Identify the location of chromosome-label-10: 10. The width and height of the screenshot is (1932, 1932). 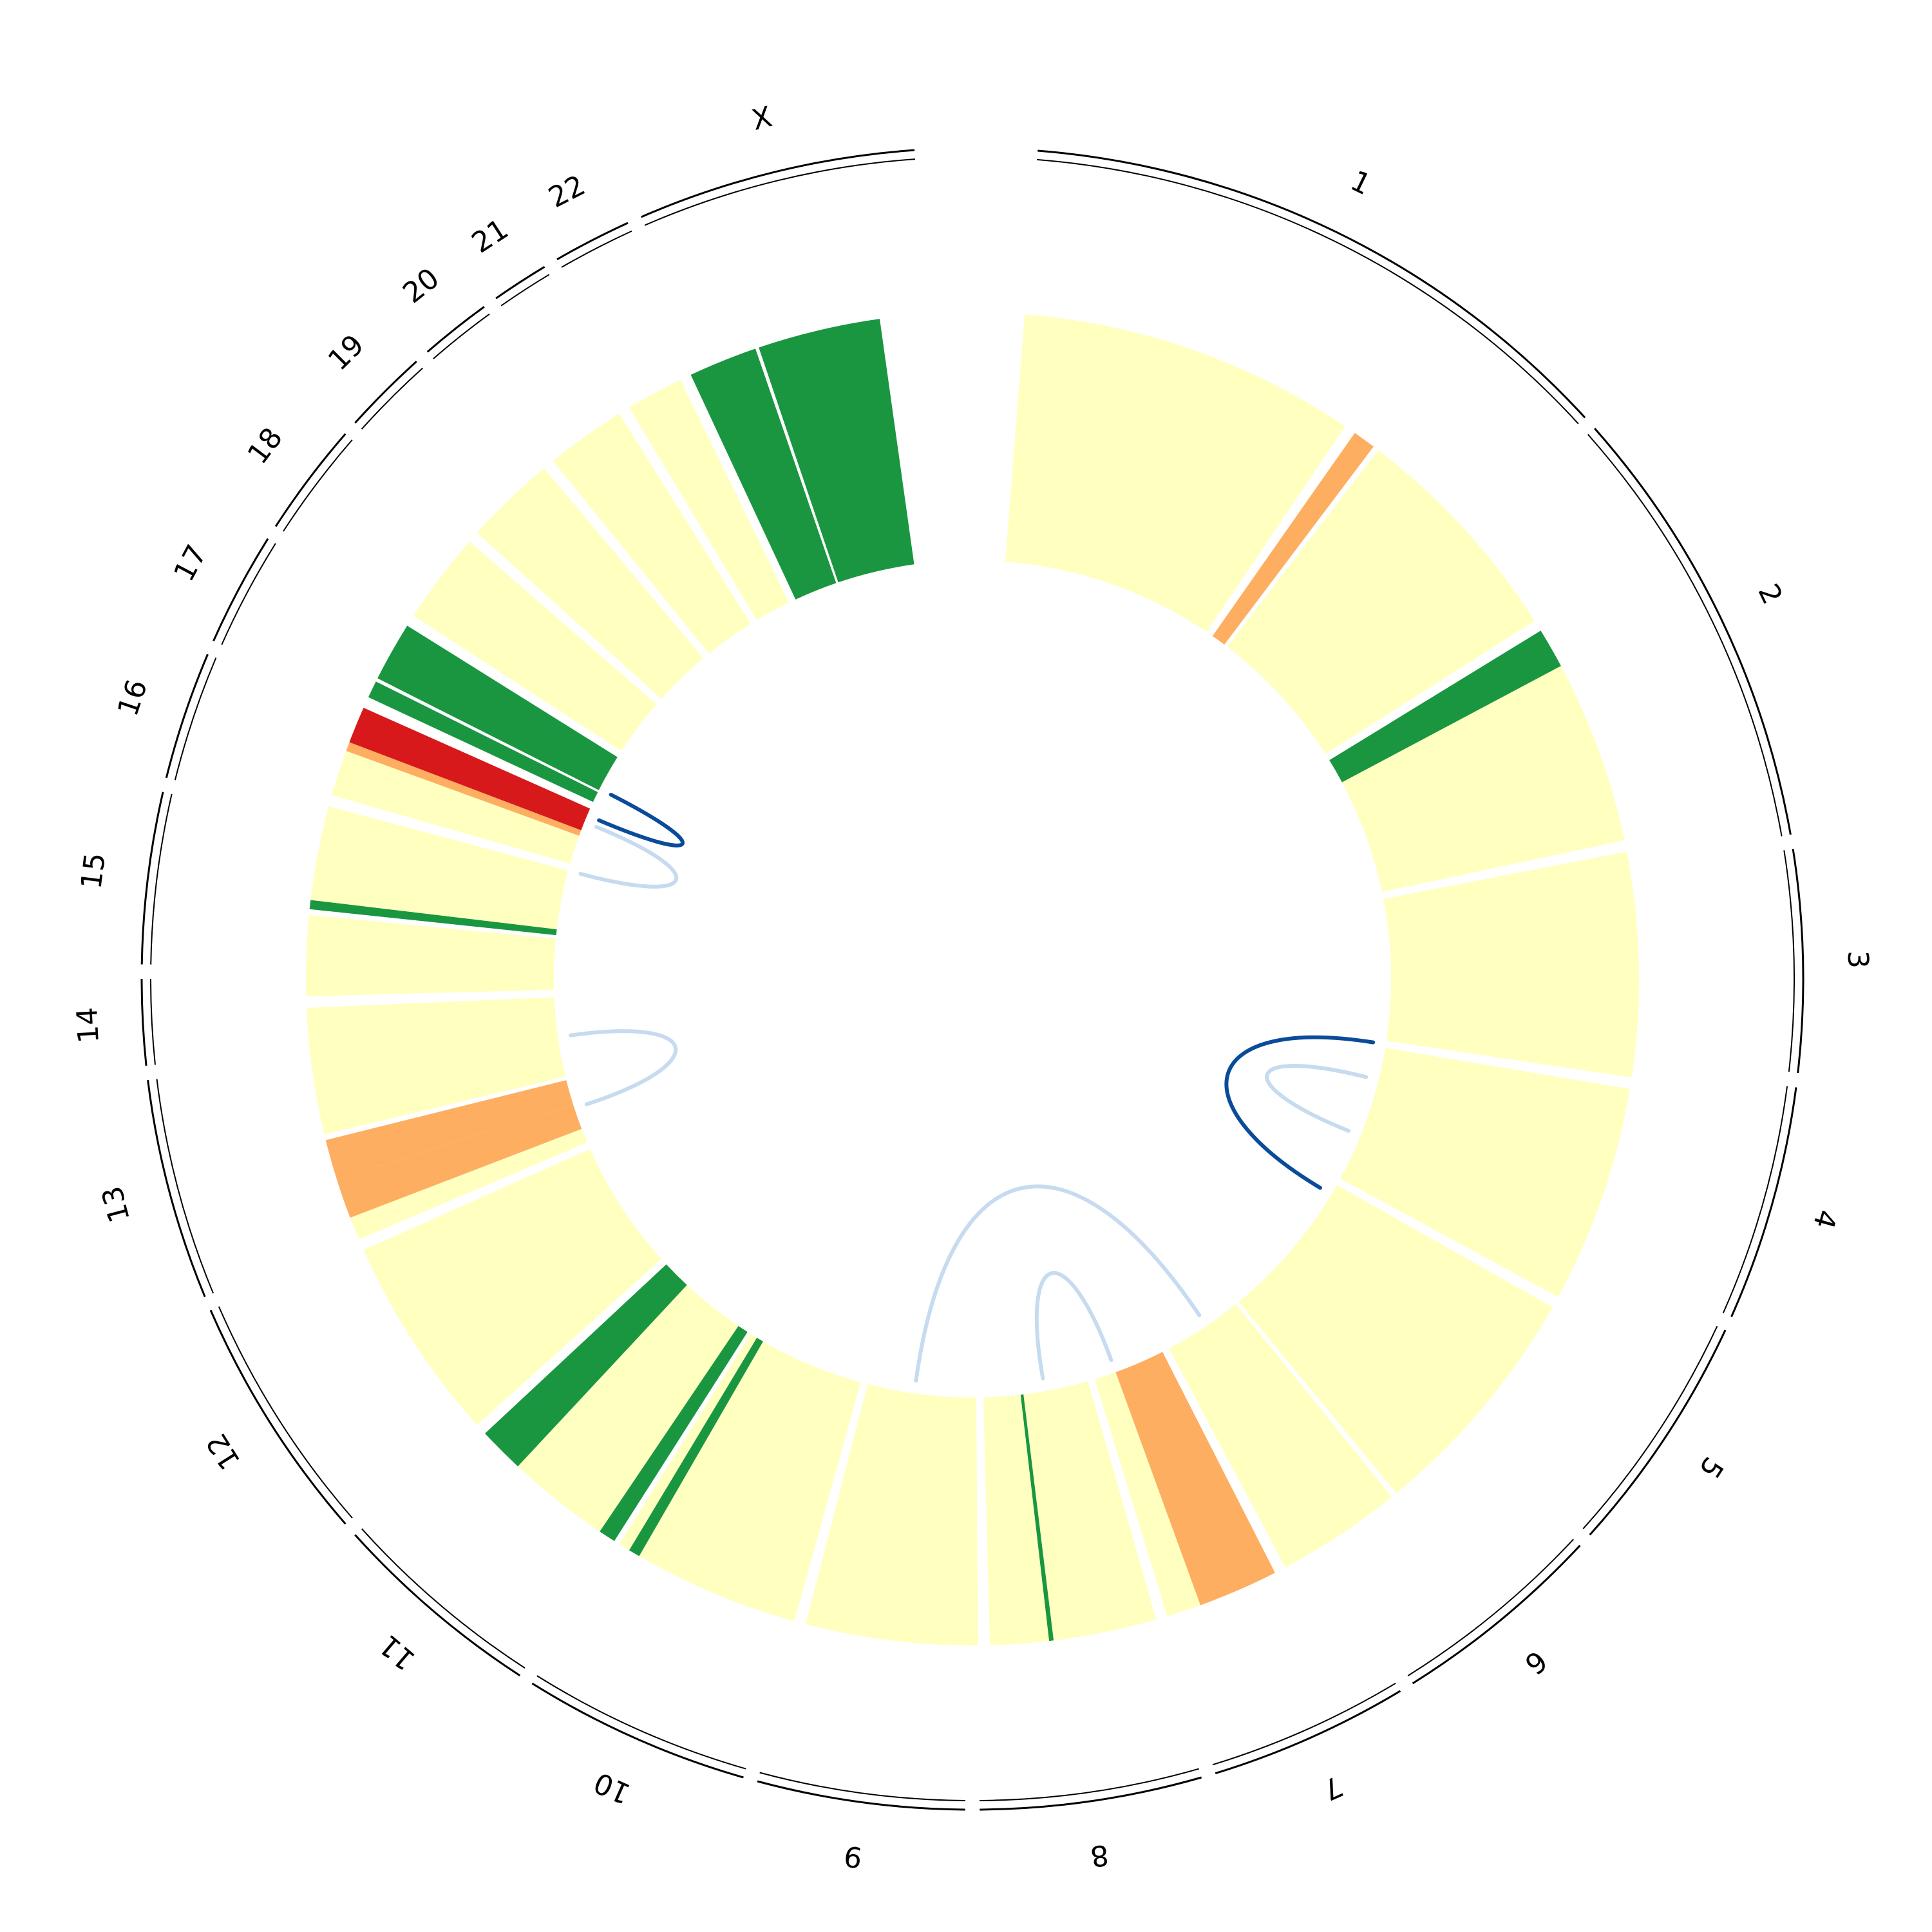
(612, 1787).